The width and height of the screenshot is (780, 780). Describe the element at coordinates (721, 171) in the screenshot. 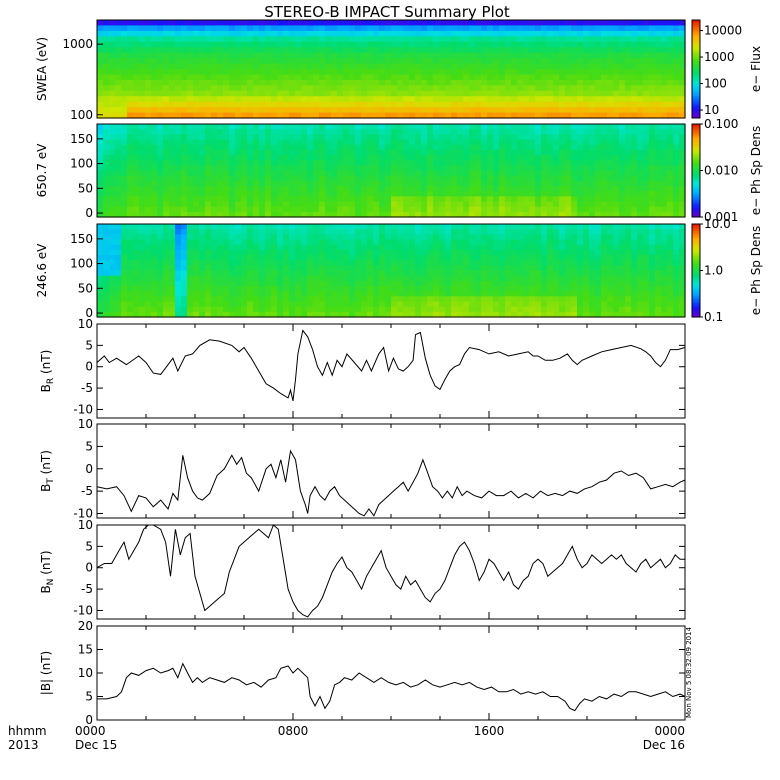

I see `colorbar-tick-label: 0.010` at that location.